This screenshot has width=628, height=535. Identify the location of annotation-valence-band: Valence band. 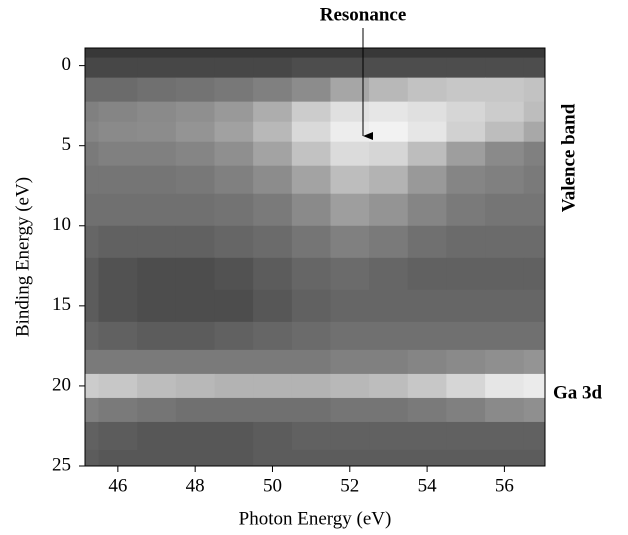
(568, 157).